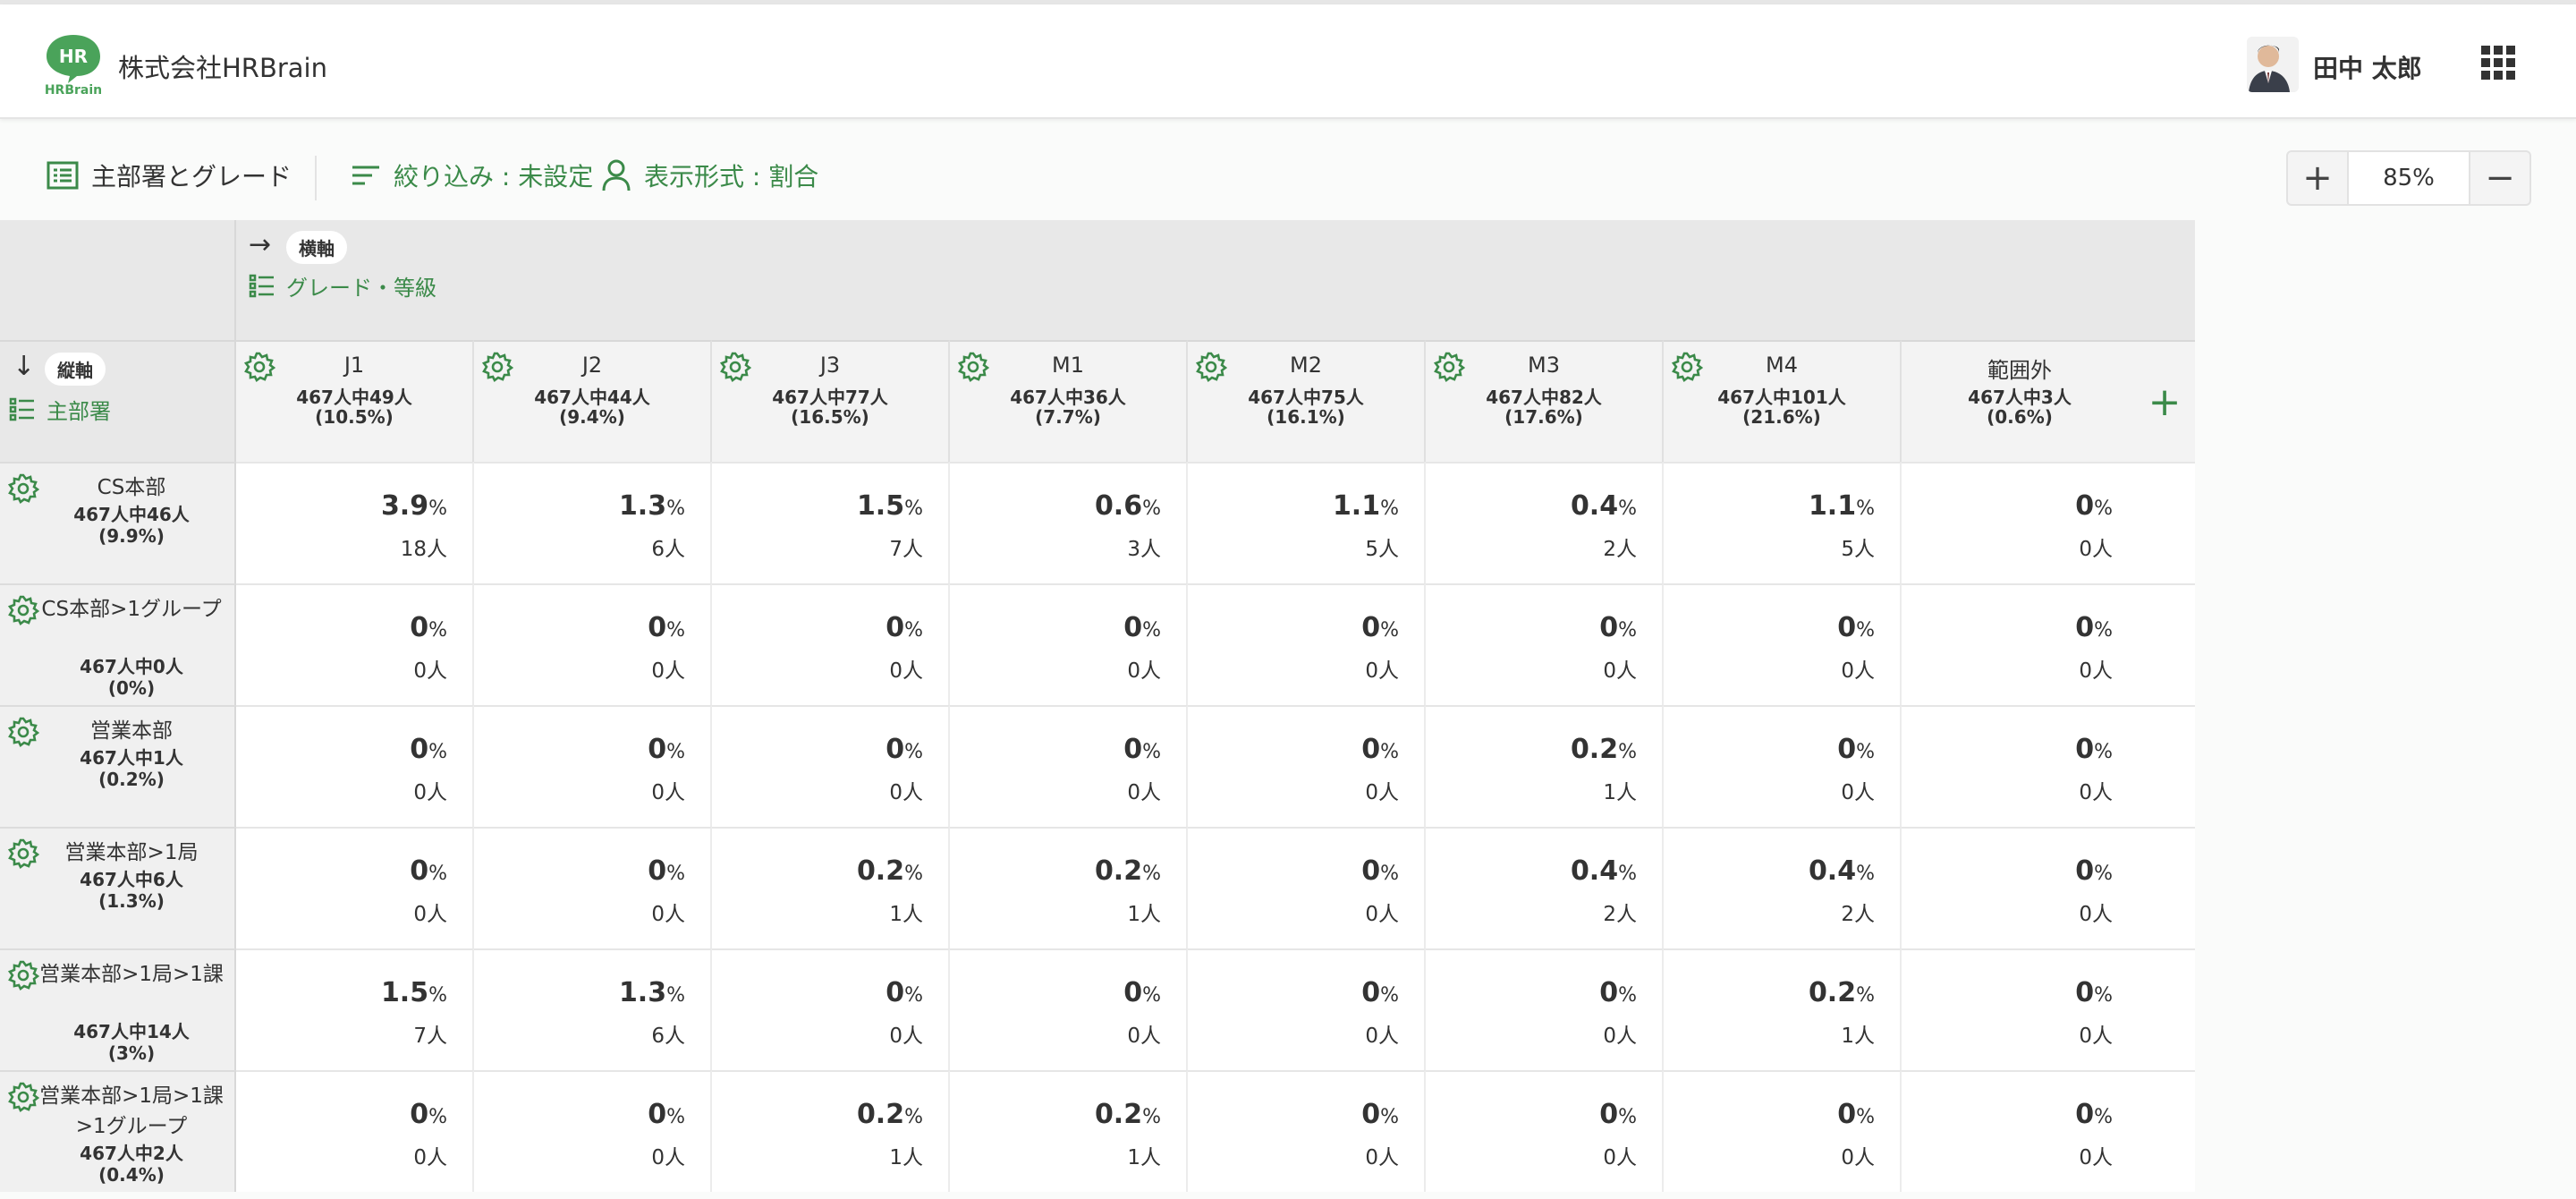 This screenshot has height=1199, width=2576. I want to click on filter-button: 絞り込み : 未設定, so click(472, 175).